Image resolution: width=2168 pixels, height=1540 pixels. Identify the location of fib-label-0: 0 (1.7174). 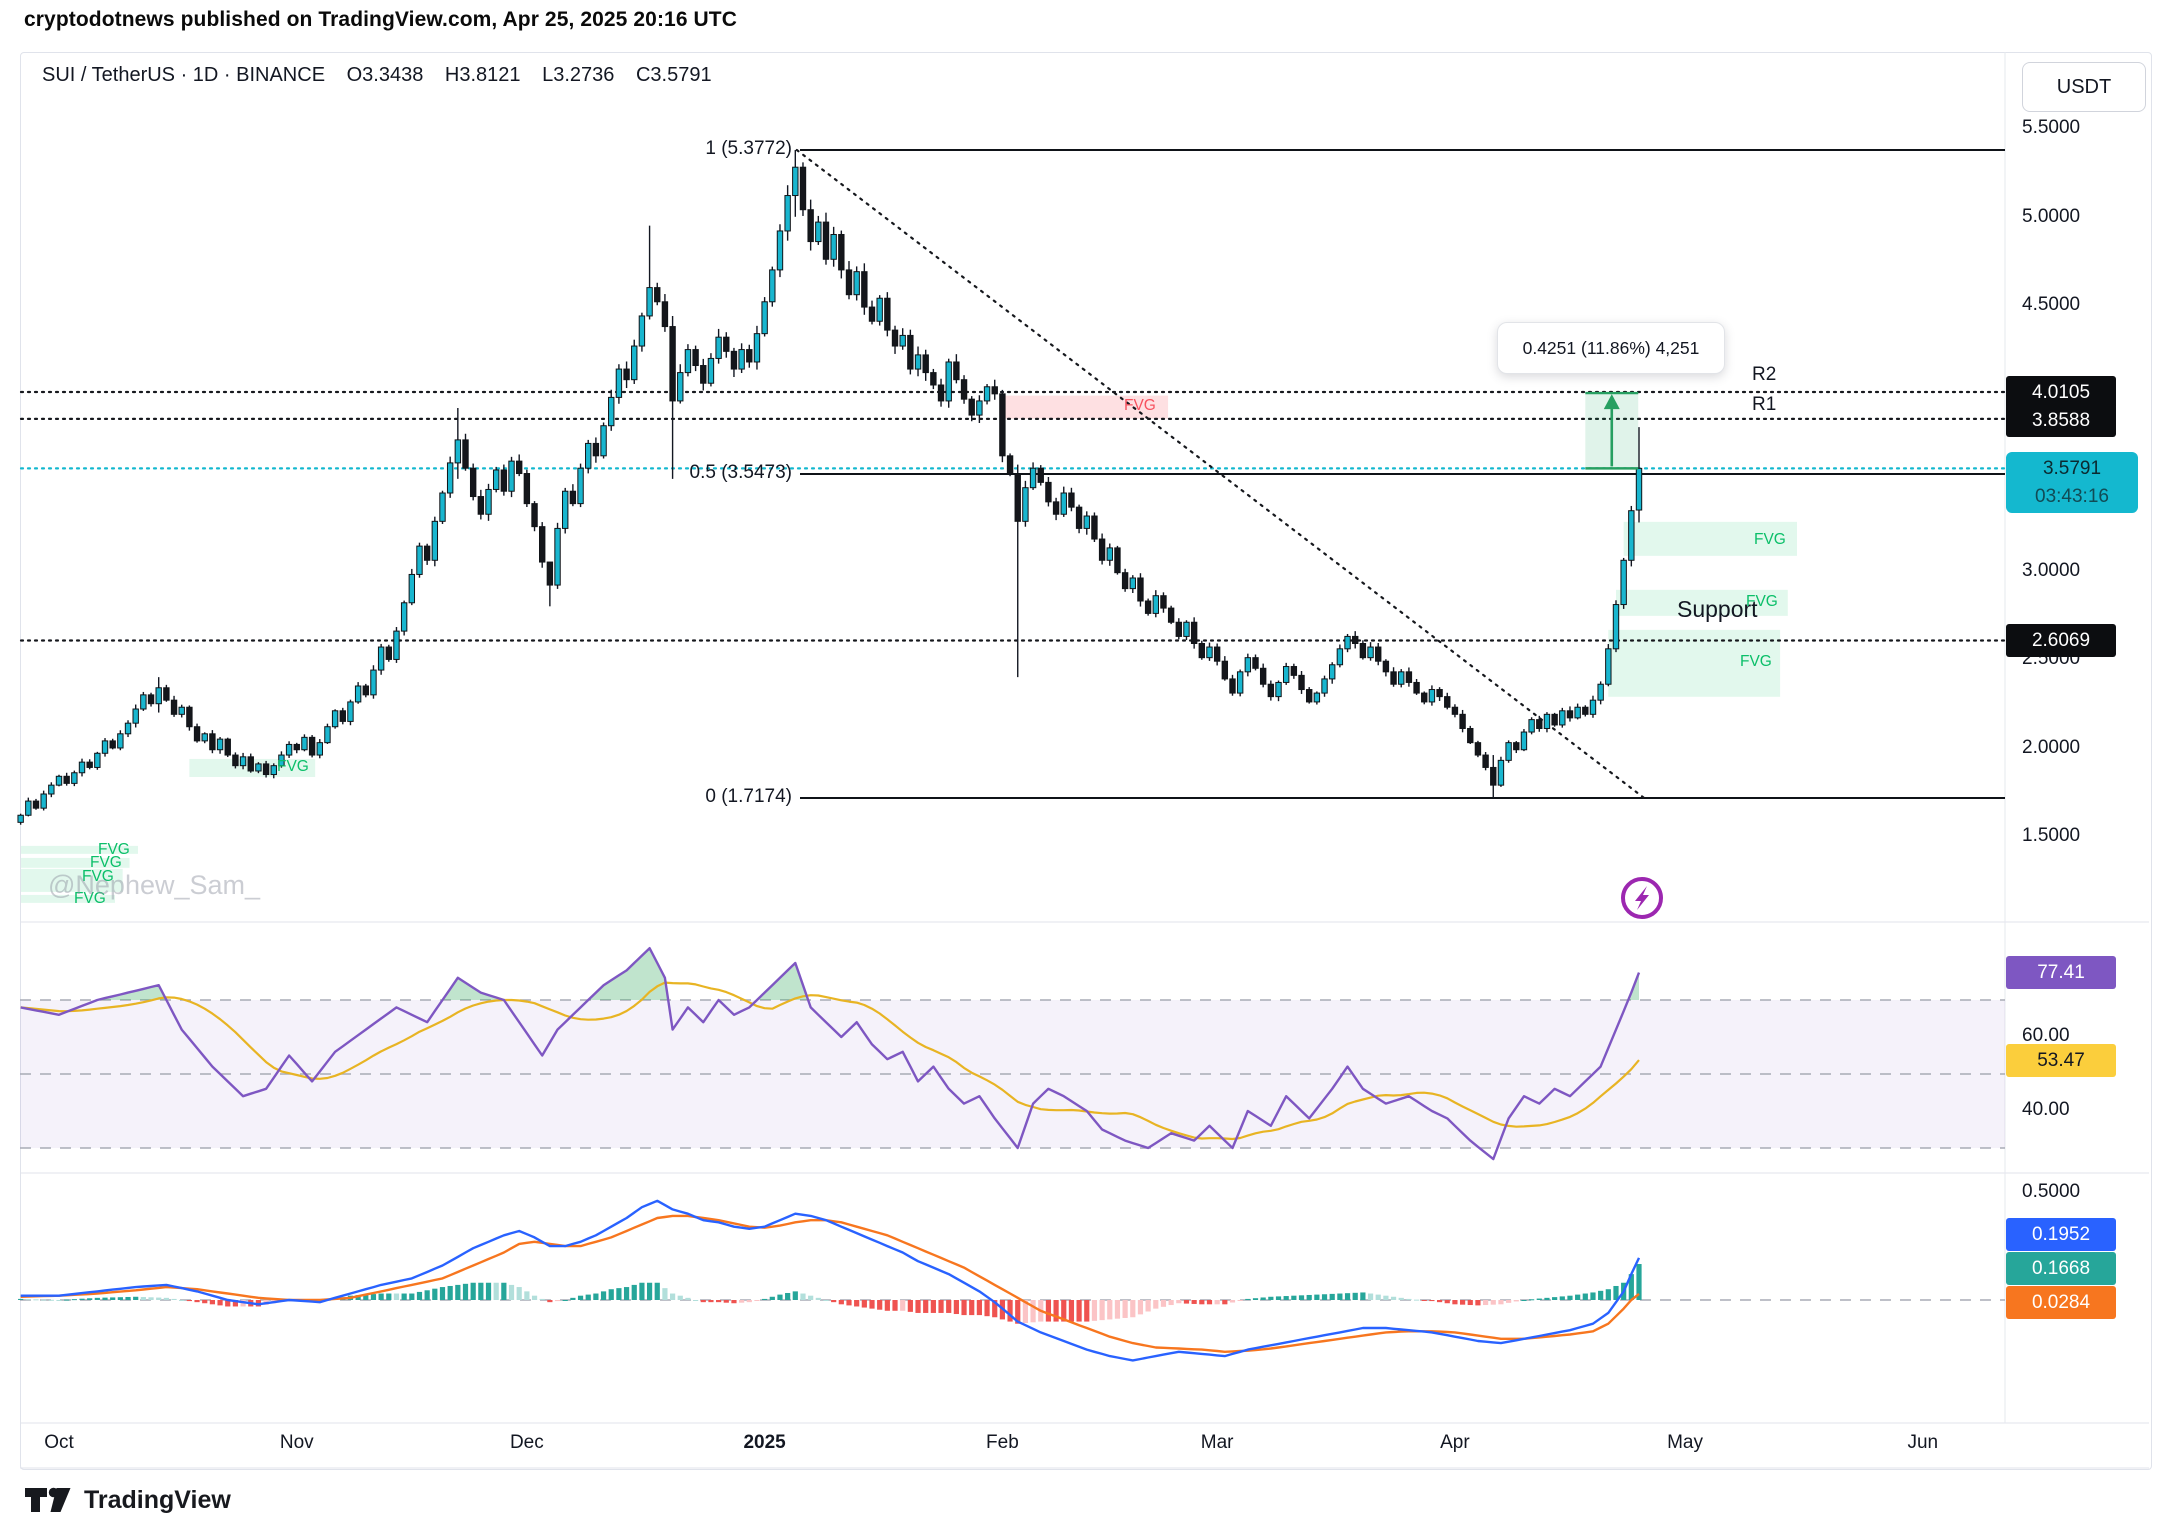
(748, 796).